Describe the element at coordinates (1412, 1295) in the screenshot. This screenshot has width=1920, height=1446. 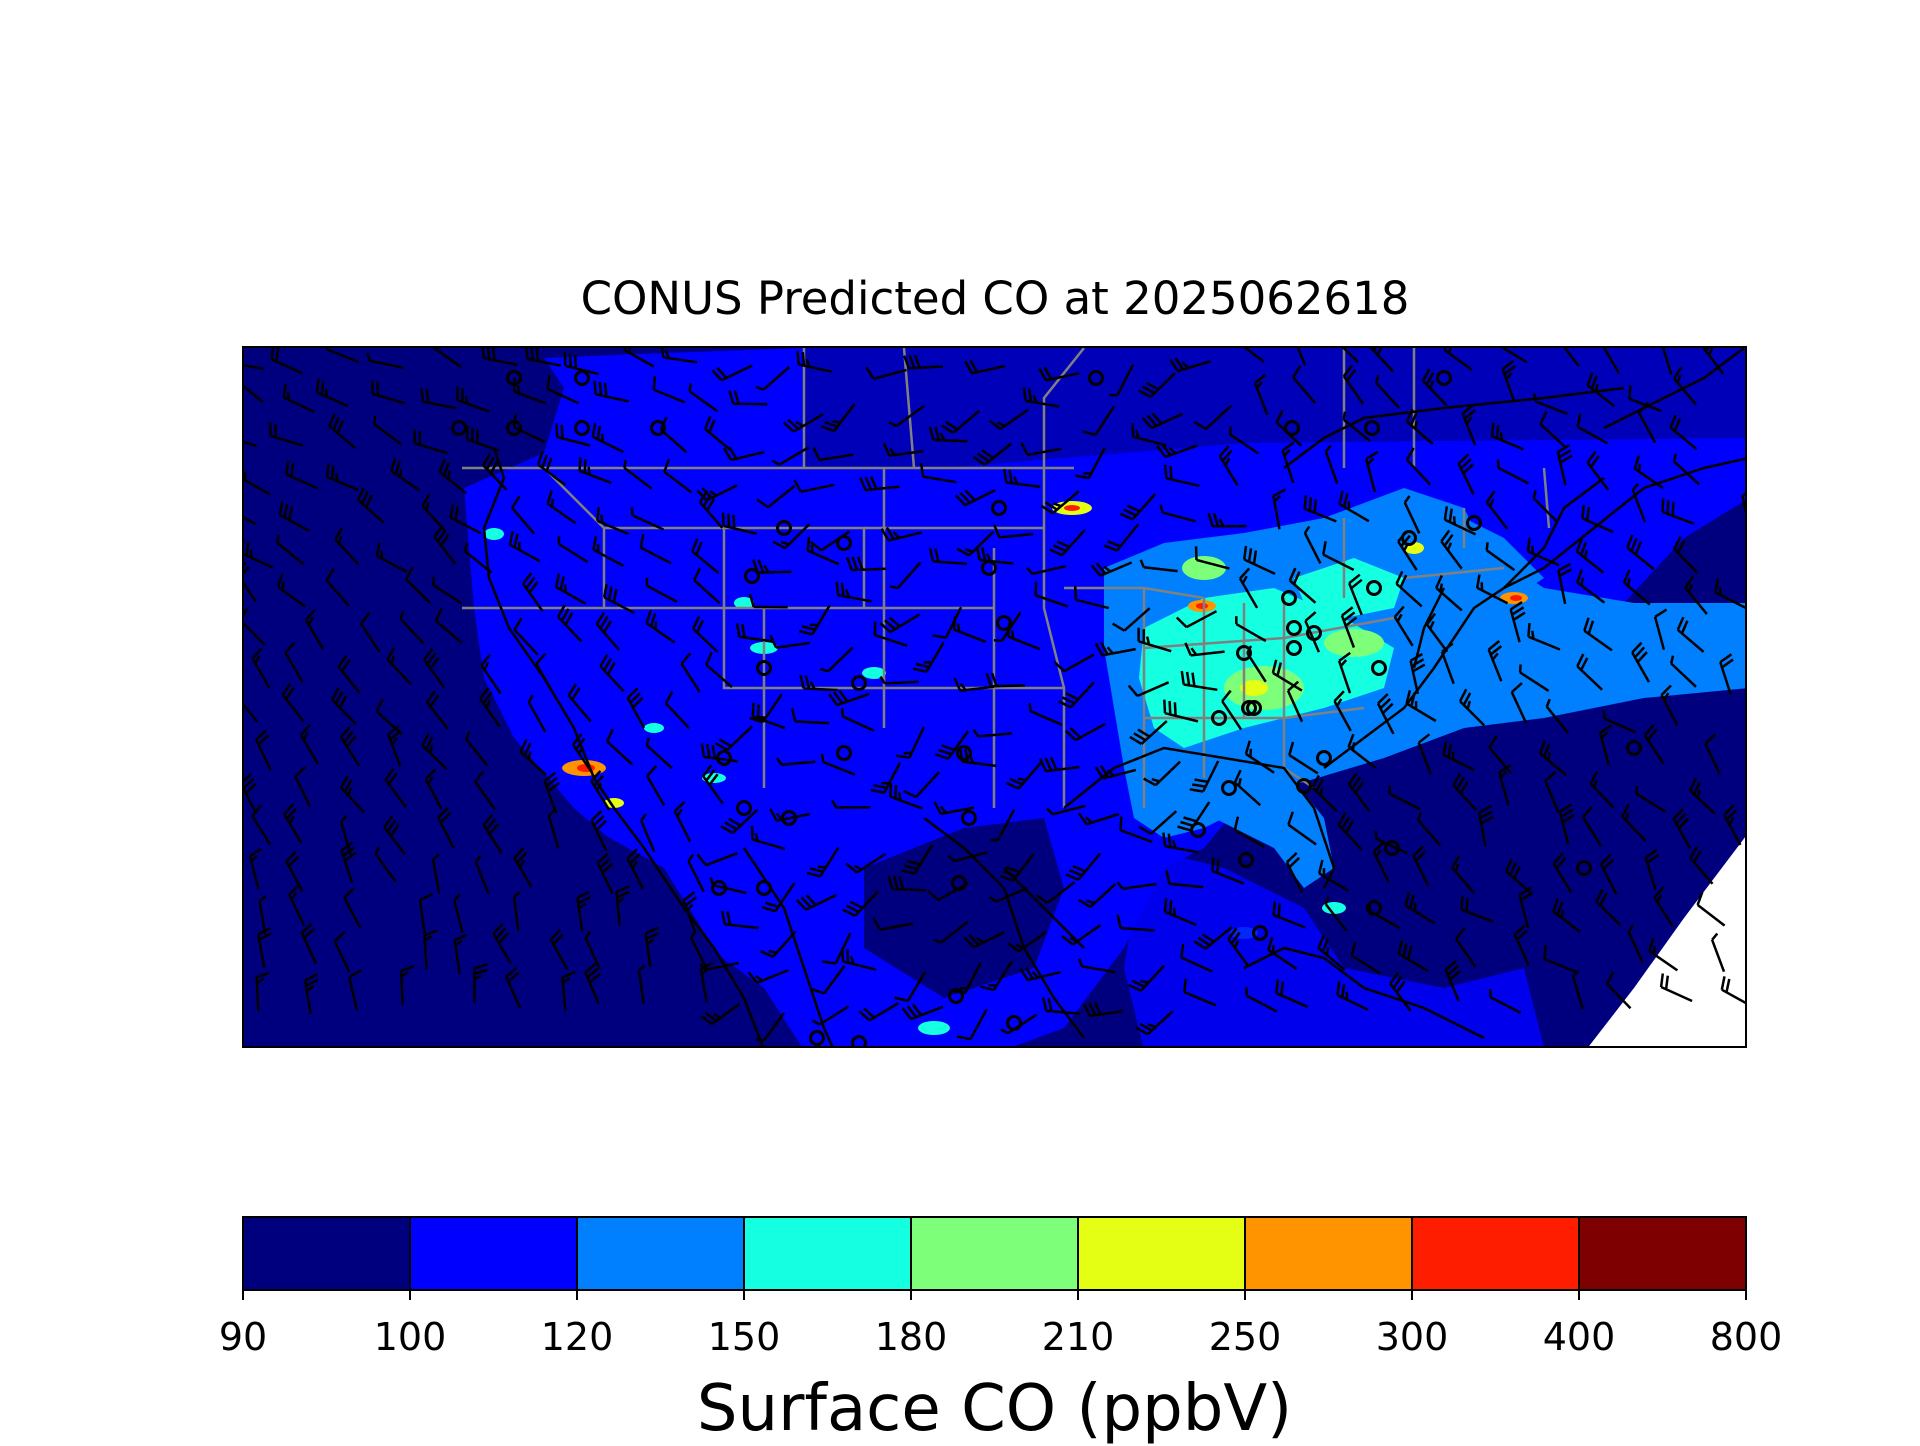
I see `colorbar-tick-mark` at that location.